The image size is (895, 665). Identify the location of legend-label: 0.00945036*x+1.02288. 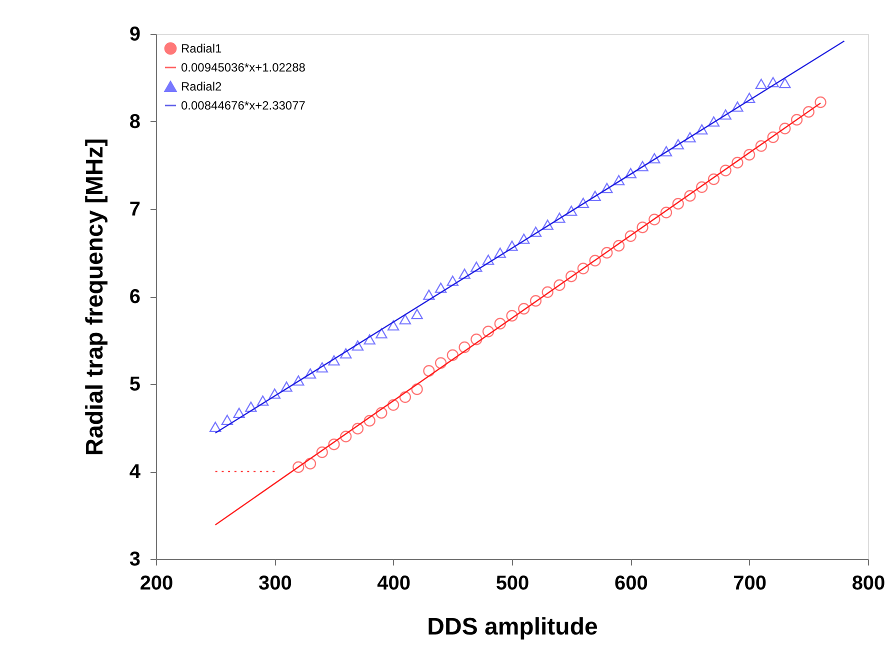
(243, 67).